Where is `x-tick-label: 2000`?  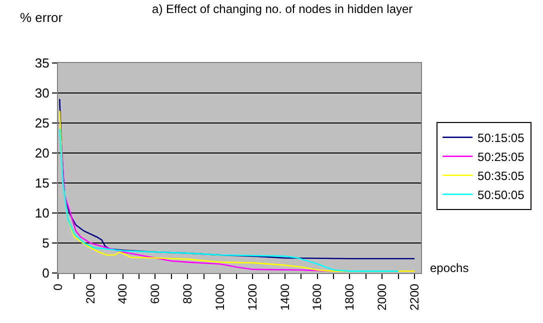 x-tick-label: 2000 is located at coordinates (382, 297).